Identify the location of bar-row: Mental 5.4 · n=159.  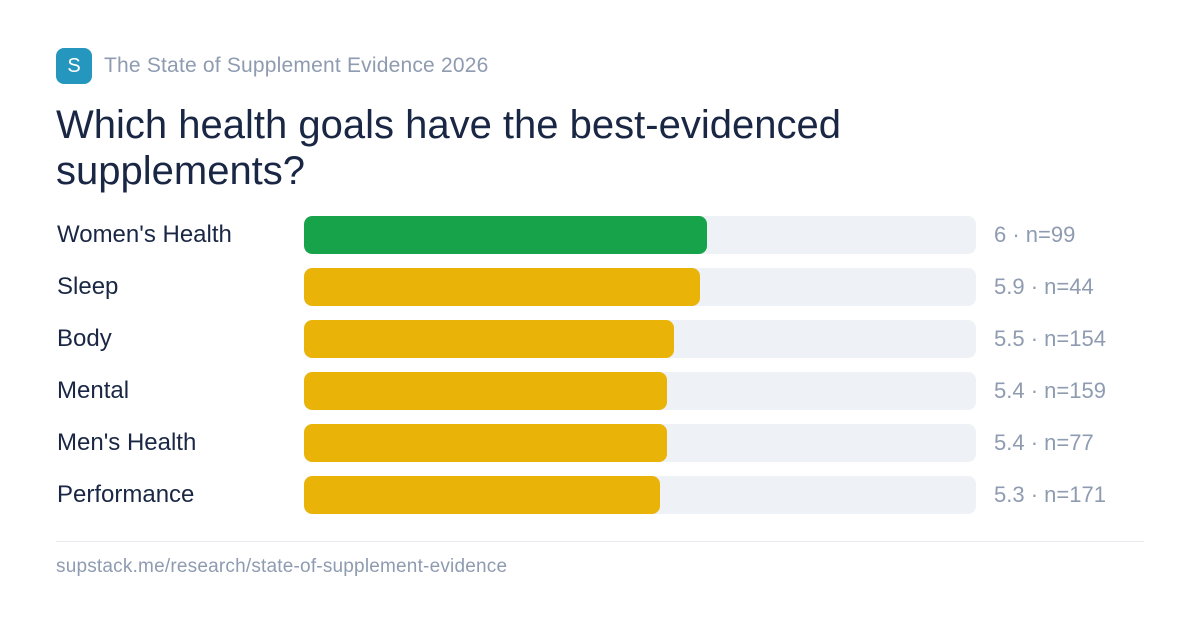
(600, 391).